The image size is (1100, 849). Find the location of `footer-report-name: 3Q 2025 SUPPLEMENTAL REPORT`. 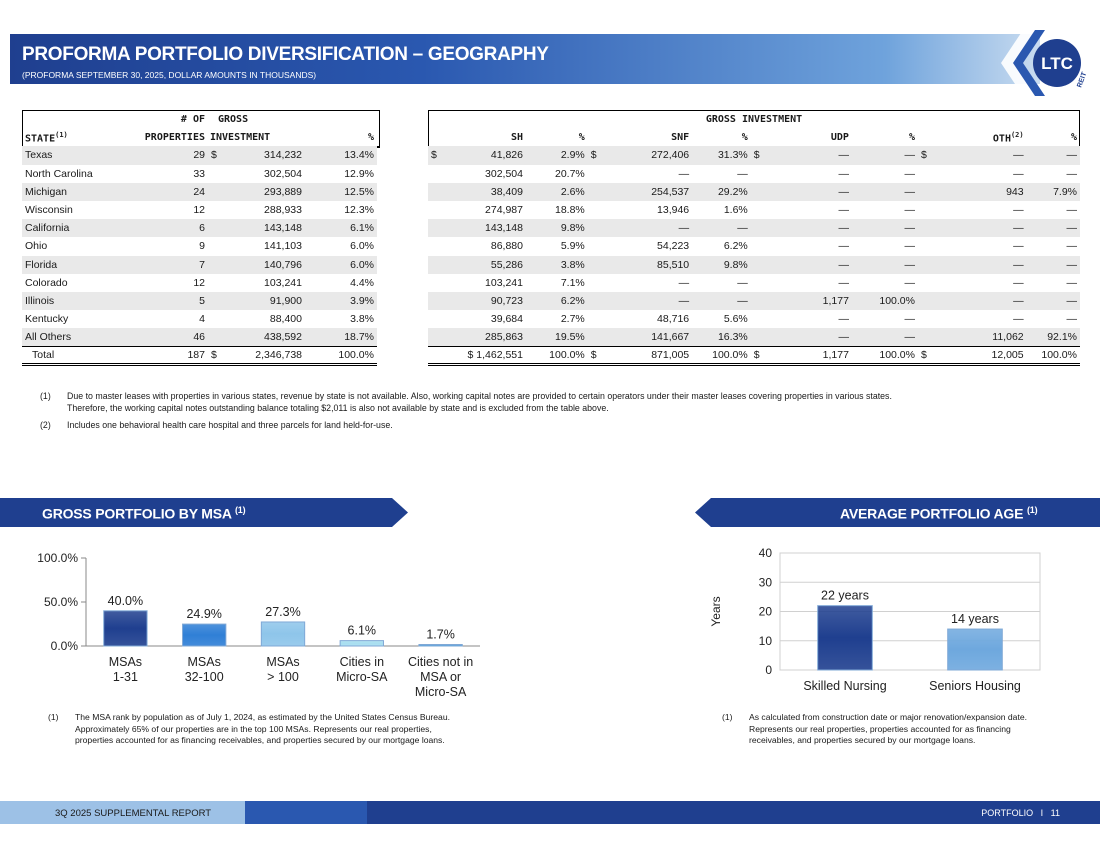

footer-report-name: 3Q 2025 SUPPLEMENTAL REPORT is located at coordinates (133, 813).